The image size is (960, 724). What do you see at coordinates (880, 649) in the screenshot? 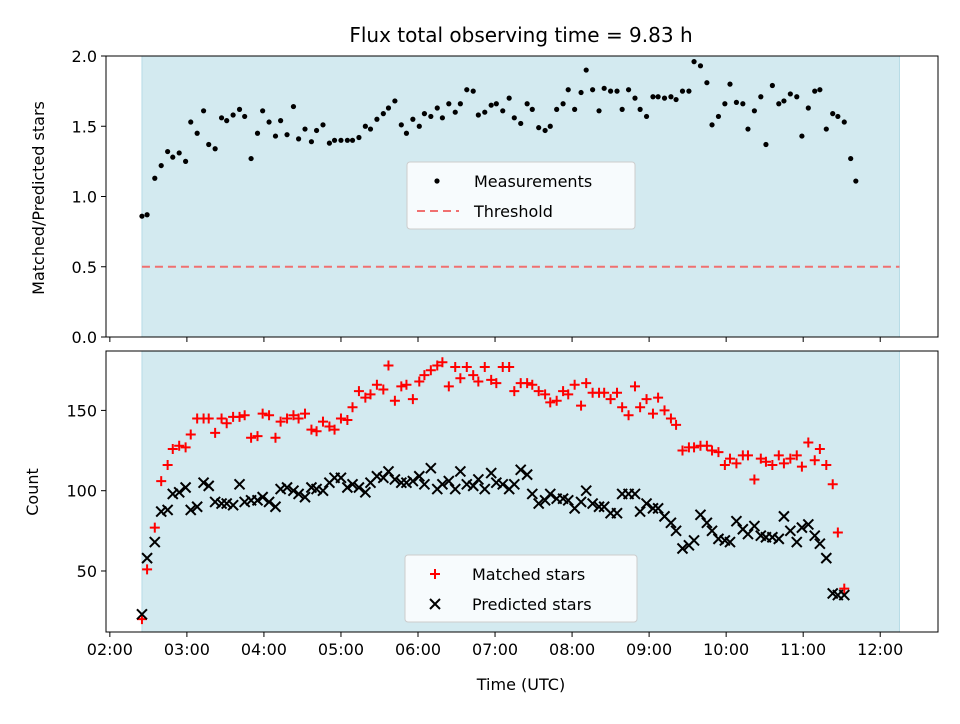
I see `x-tick-label: 12:00` at bounding box center [880, 649].